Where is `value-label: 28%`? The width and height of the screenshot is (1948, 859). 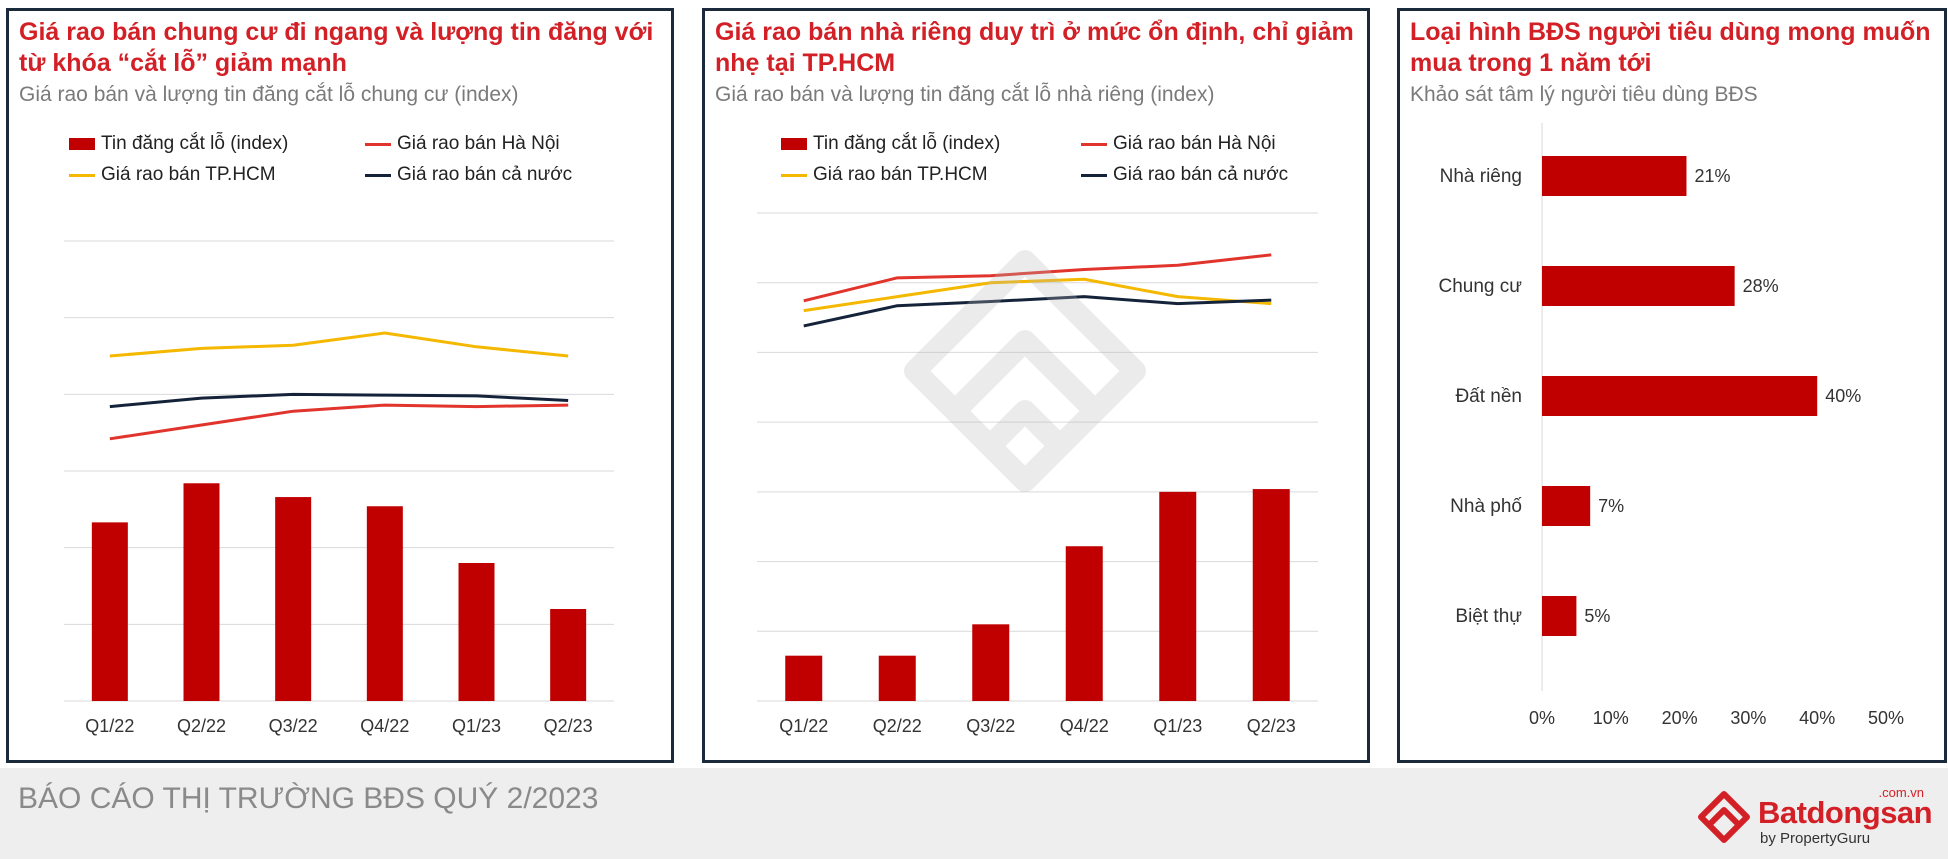
value-label: 28% is located at coordinates (1761, 286).